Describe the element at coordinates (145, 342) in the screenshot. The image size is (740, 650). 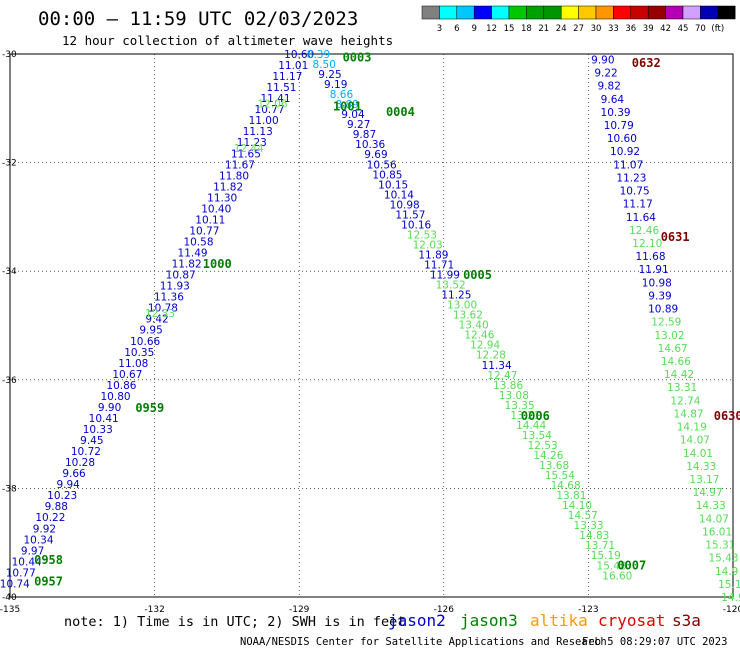
I see `wave-height-value: 10.66` at that location.